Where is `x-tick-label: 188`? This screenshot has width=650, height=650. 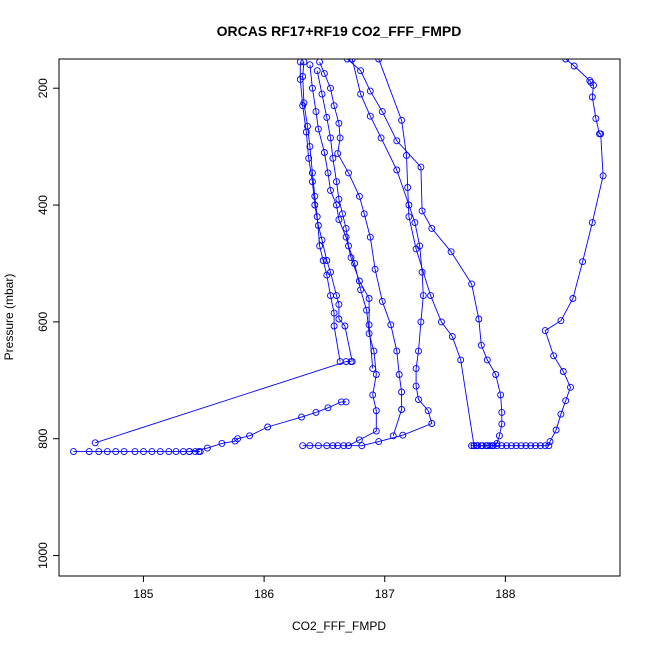
x-tick-label: 188 is located at coordinates (505, 594).